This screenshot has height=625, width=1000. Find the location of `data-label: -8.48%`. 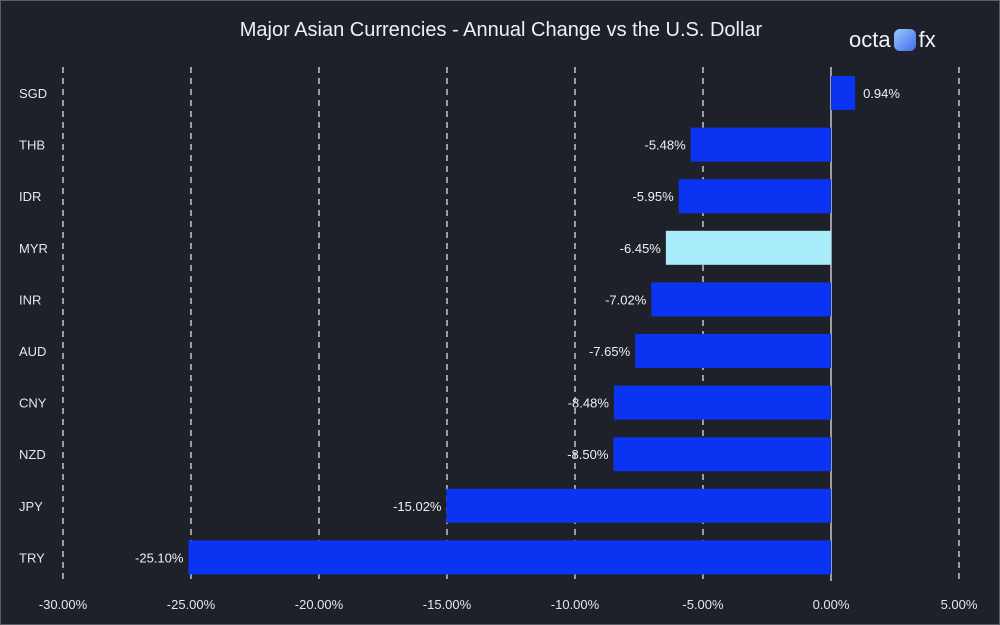

data-label: -8.48% is located at coordinates (589, 403).